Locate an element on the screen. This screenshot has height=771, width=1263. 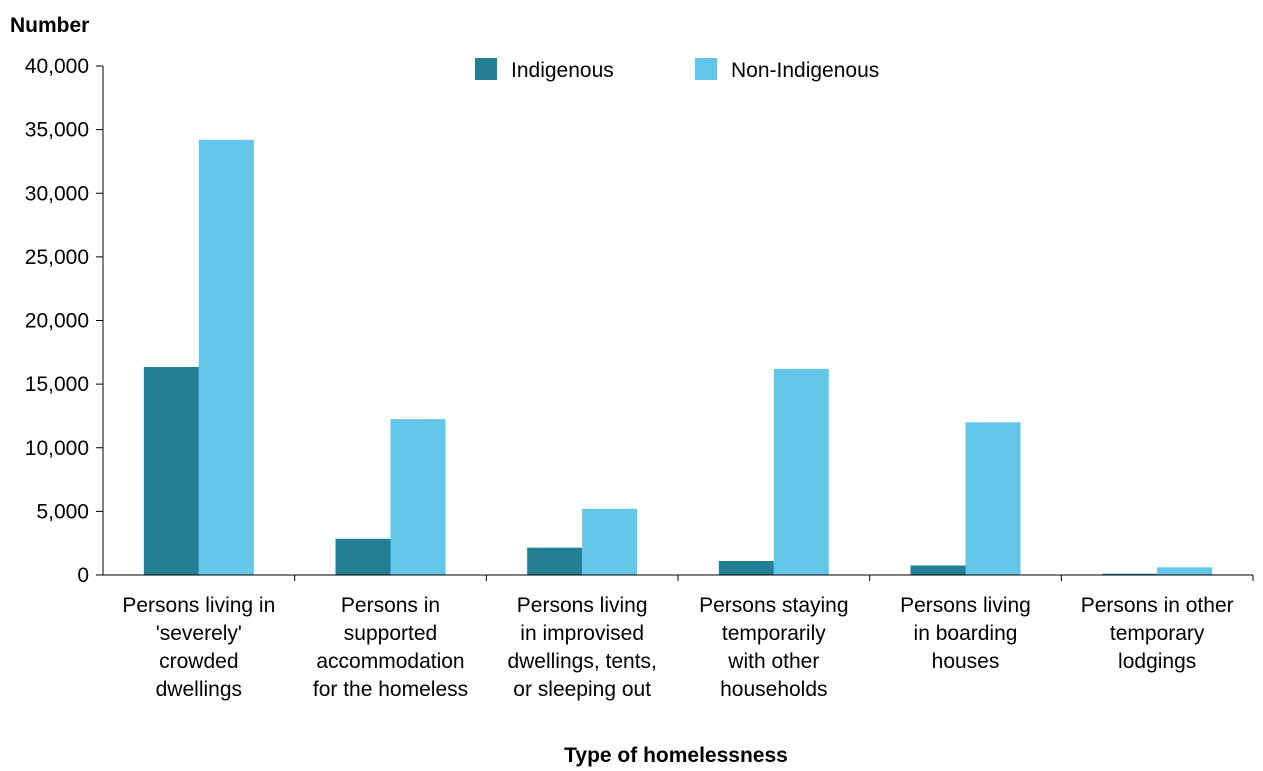
x-category-label: Persons in other temporary lodgings is located at coordinates (1157, 633).